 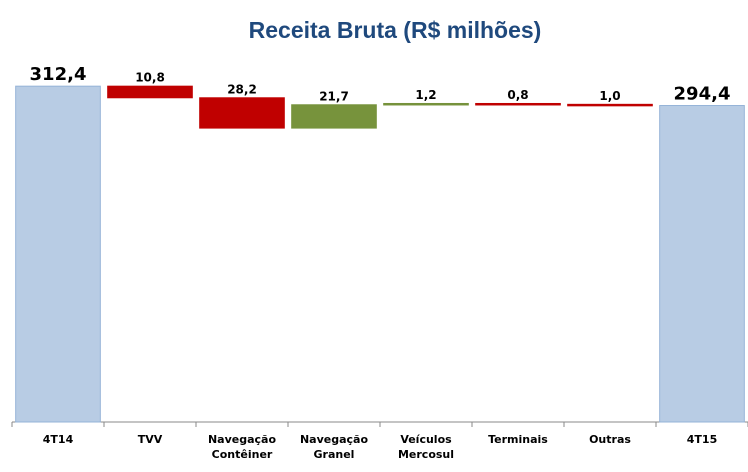 I want to click on value-label: 1,0, so click(x=609, y=96).